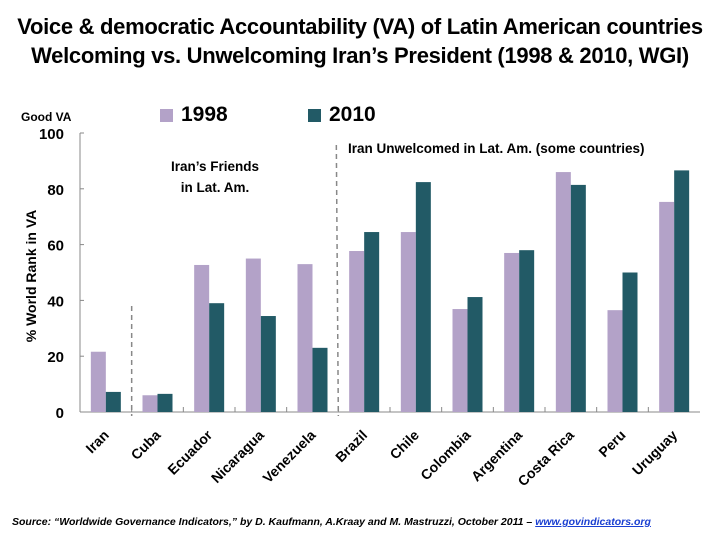 This screenshot has height=540, width=720. What do you see at coordinates (204, 114) in the screenshot?
I see `legend-label-1998: 1998` at bounding box center [204, 114].